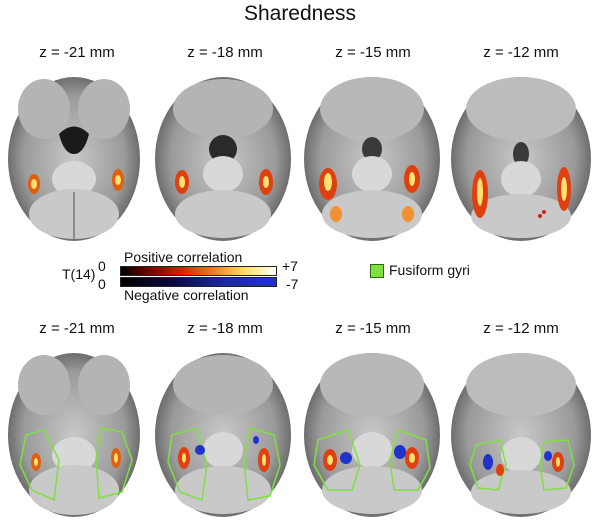 This screenshot has width=600, height=526. Describe the element at coordinates (198, 282) in the screenshot. I see `negative-colorbar` at that location.